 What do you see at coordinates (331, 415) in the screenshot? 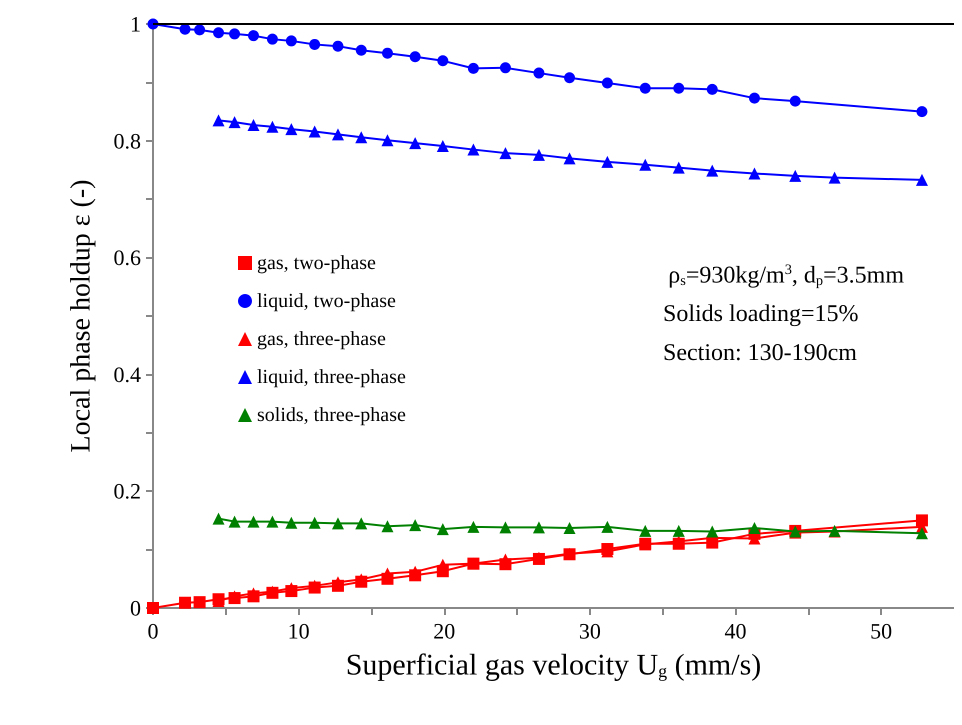
I see `legend-label: solids, three-phase` at bounding box center [331, 415].